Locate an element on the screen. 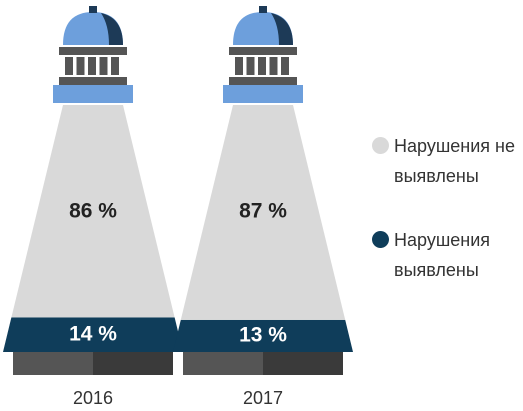 The image size is (523, 411). value-label: 13 % is located at coordinates (263, 334).